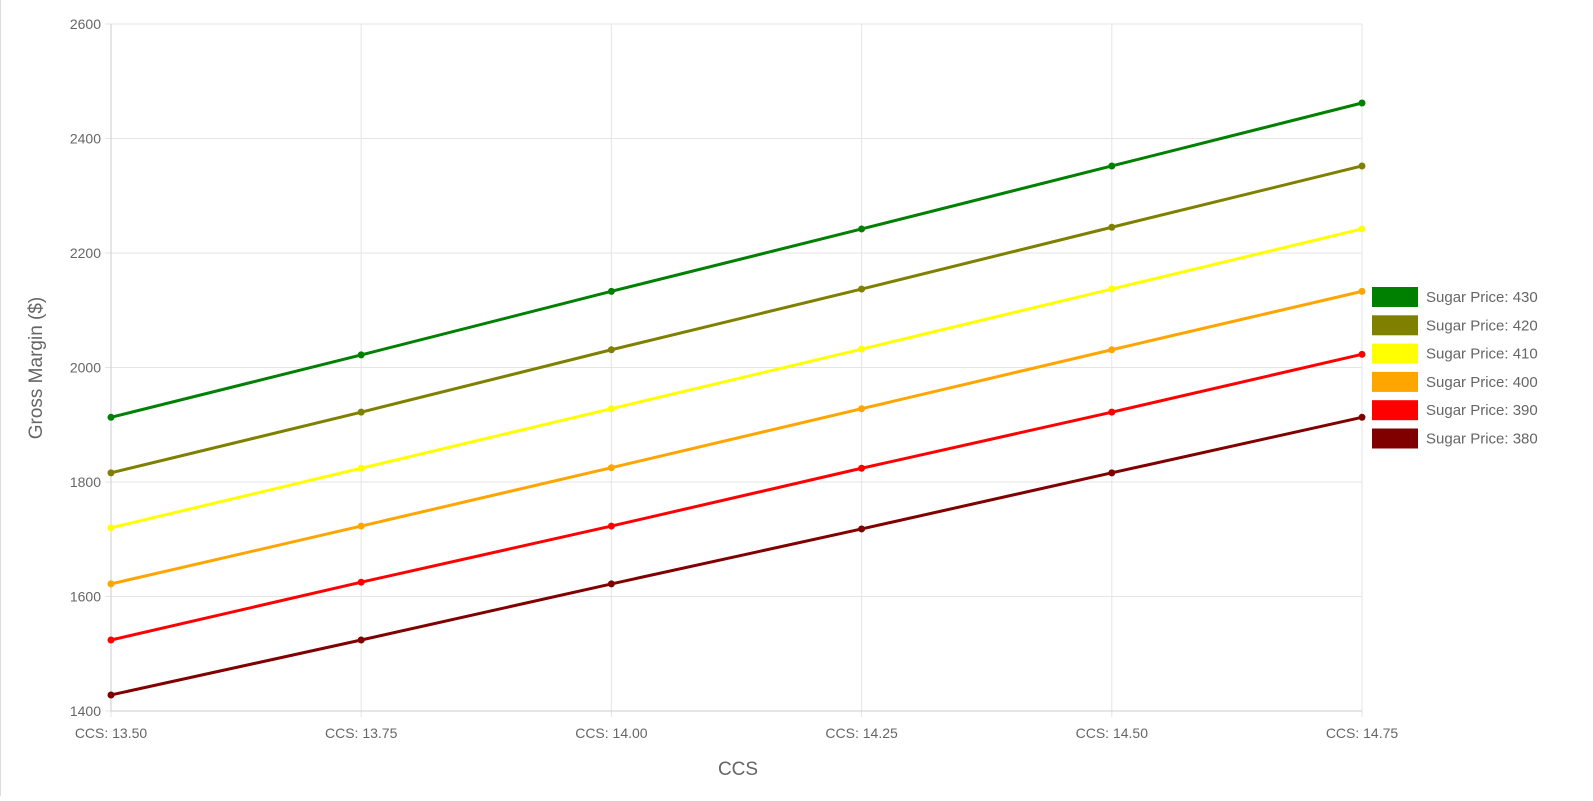  Describe the element at coordinates (85, 253) in the screenshot. I see `y-tick-label: 2200` at that location.